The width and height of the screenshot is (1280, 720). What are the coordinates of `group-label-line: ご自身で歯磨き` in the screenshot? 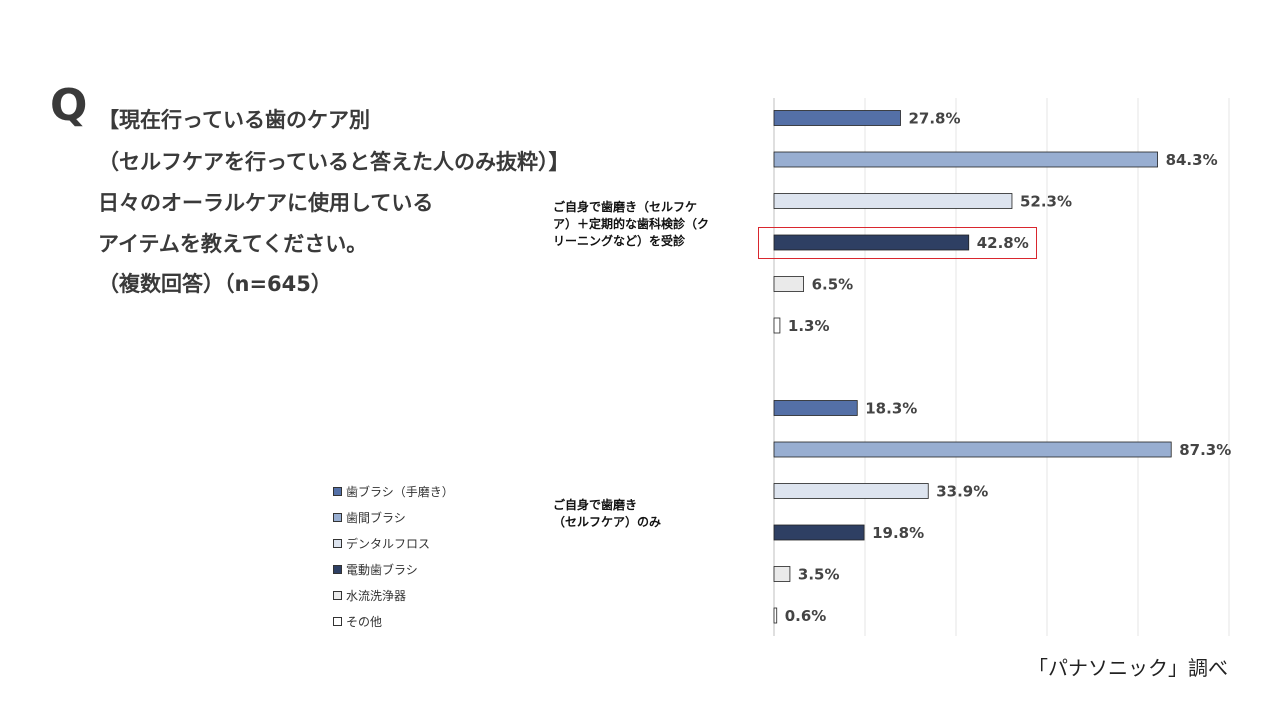 It's located at (595, 505).